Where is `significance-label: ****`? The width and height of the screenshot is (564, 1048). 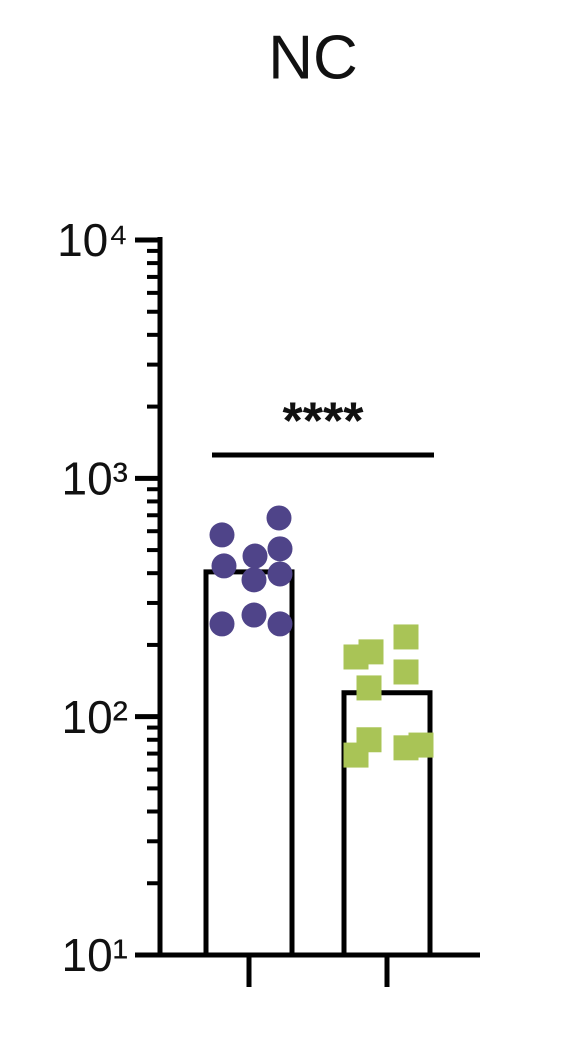 significance-label: **** is located at coordinates (324, 422).